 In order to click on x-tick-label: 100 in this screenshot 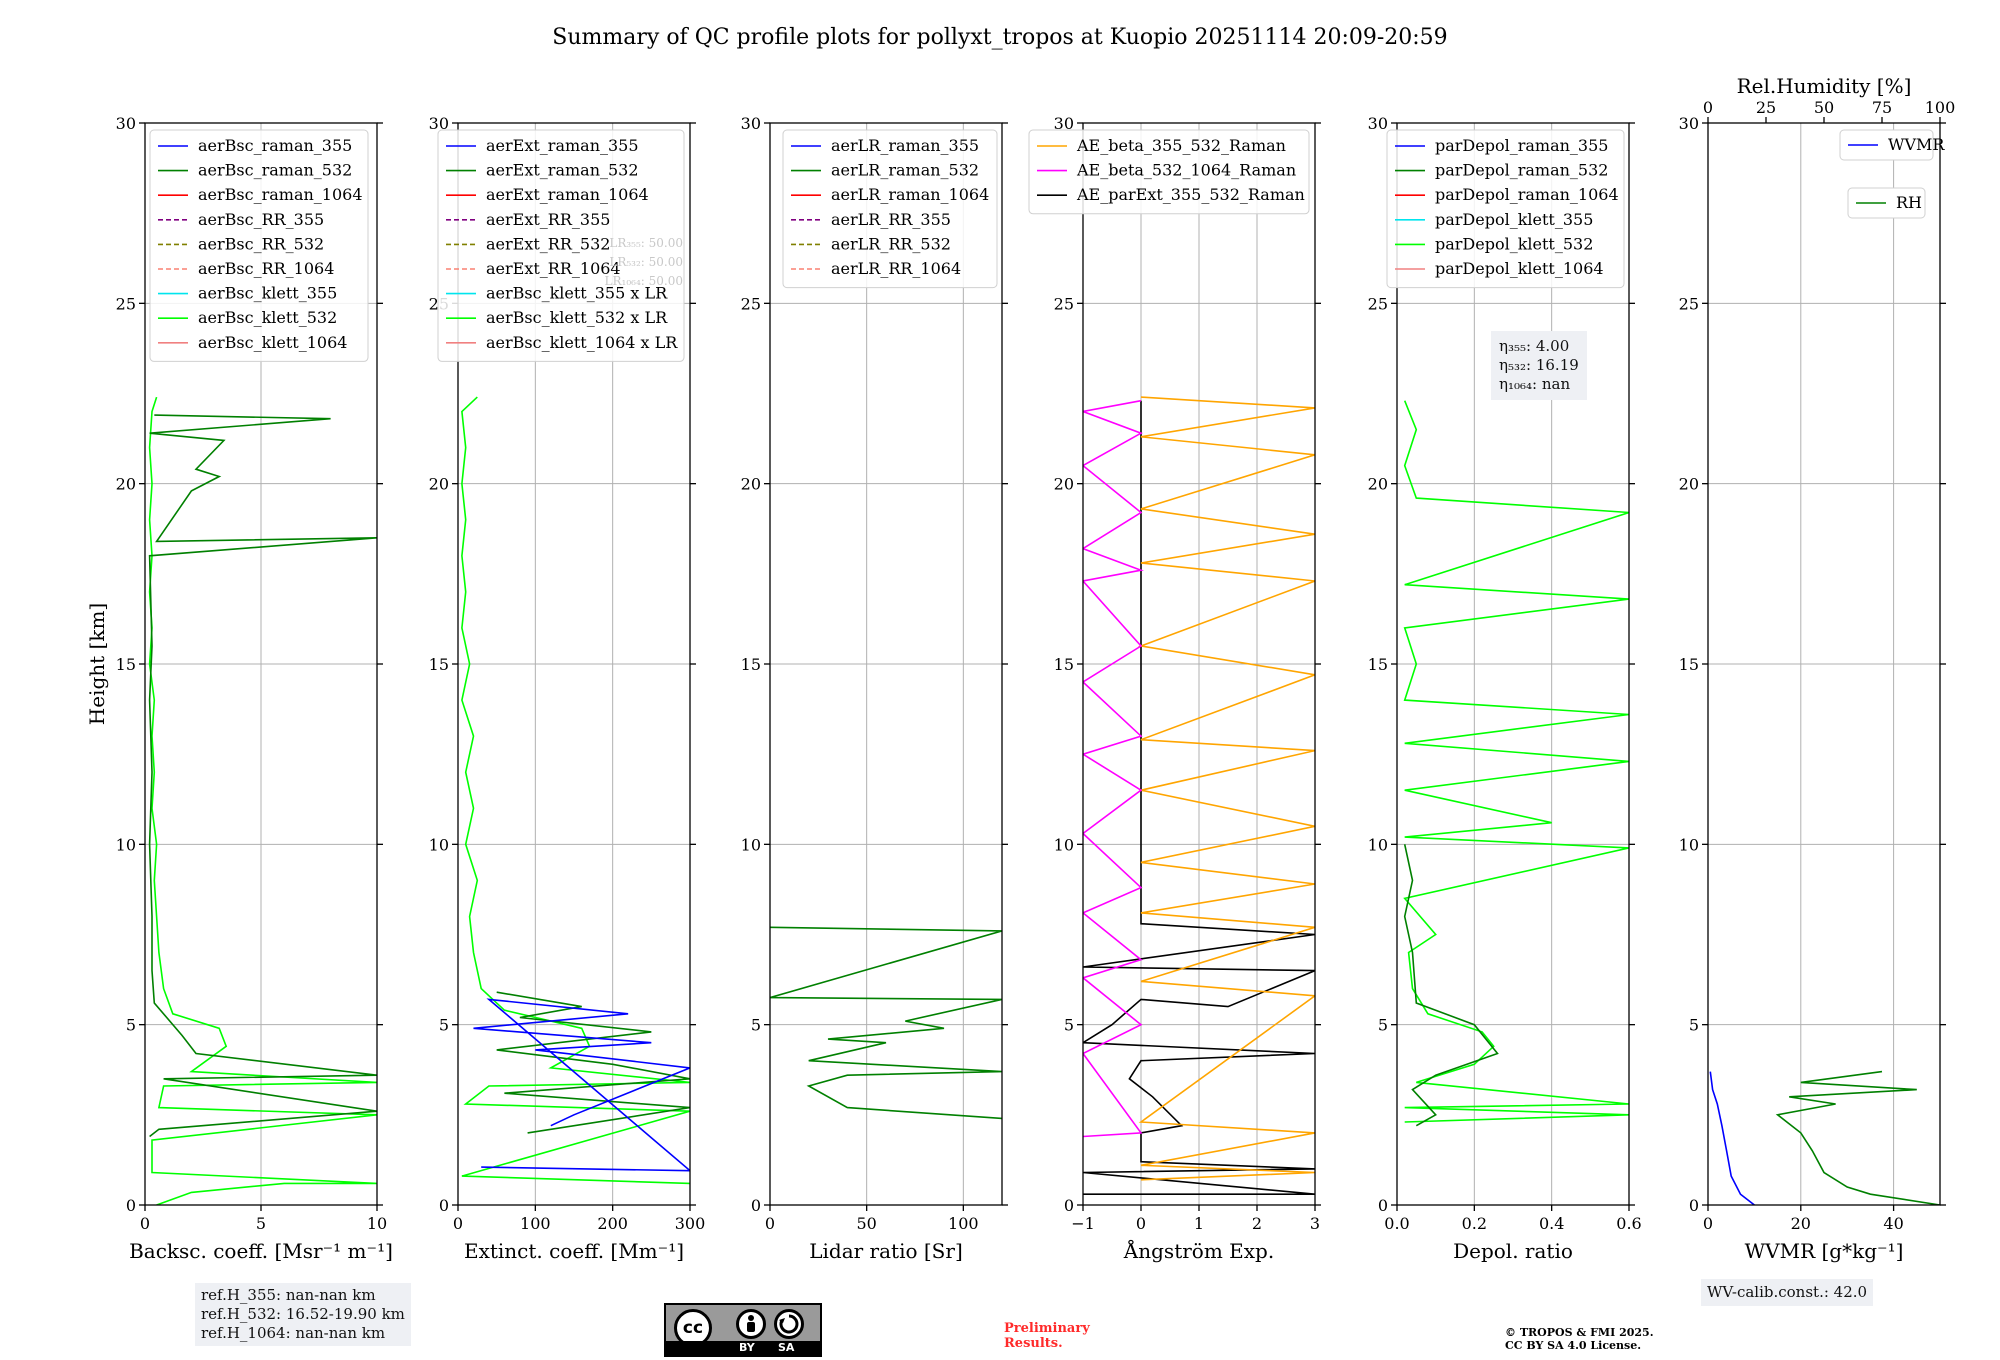, I will do `click(963, 1223)`.